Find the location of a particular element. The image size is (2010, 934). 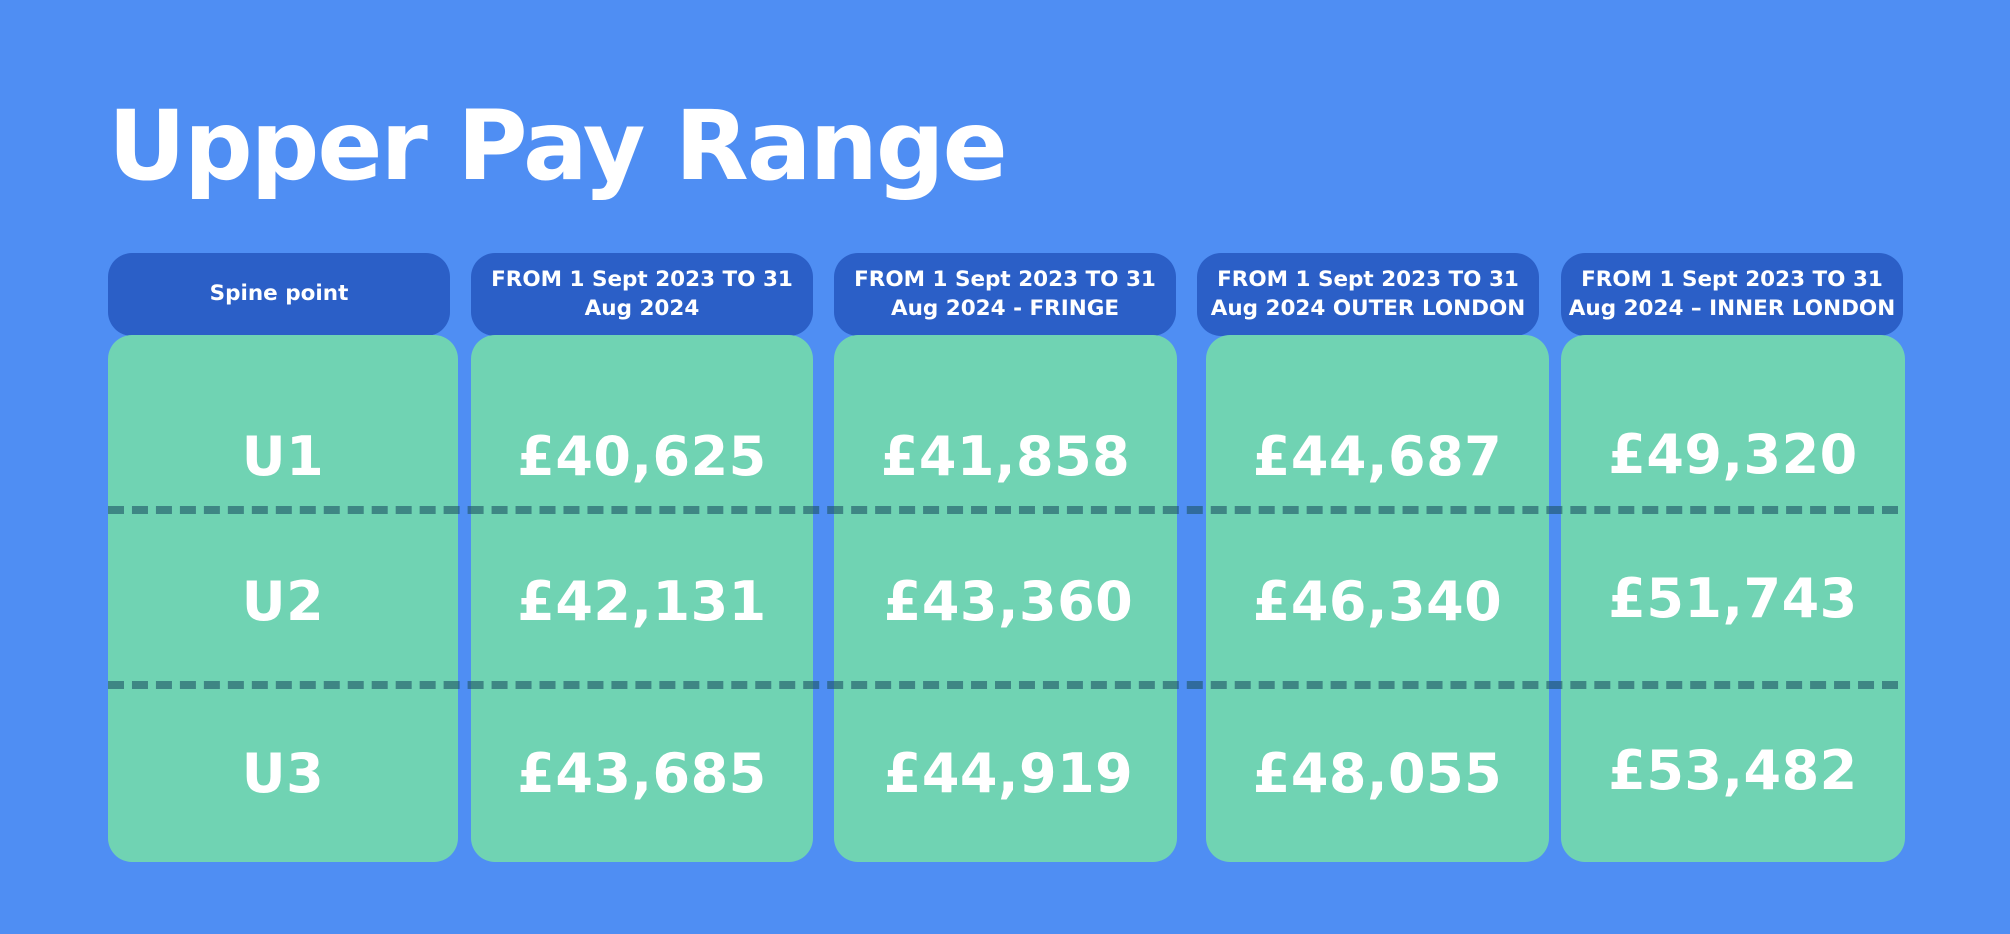

cell-u2-standard: £42,131 is located at coordinates (642, 601).